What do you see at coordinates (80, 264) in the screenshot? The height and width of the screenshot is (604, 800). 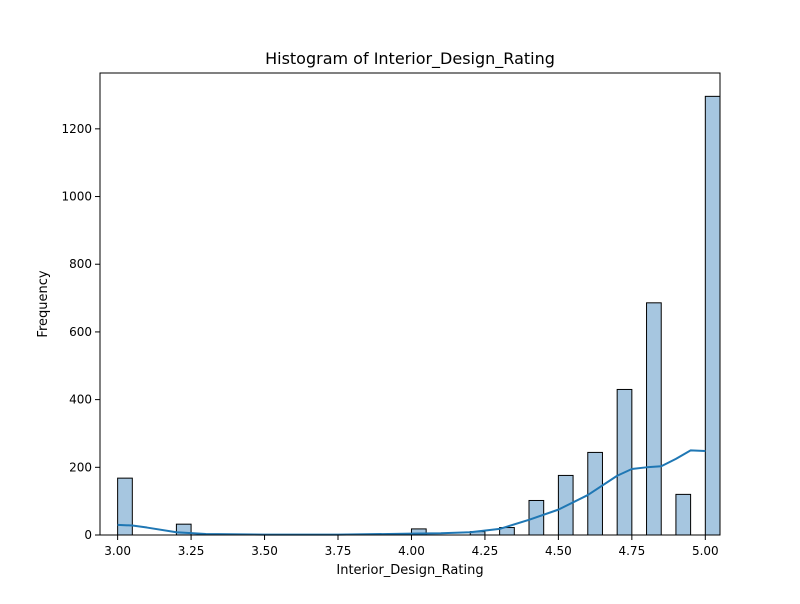 I see `y-tick-label: 800` at bounding box center [80, 264].